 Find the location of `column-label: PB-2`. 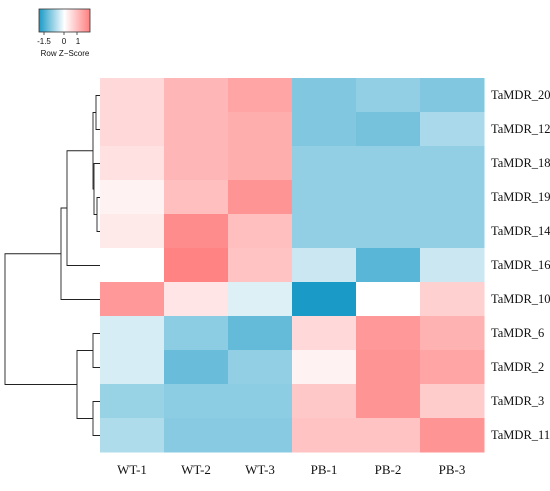

column-label: PB-2 is located at coordinates (388, 469).